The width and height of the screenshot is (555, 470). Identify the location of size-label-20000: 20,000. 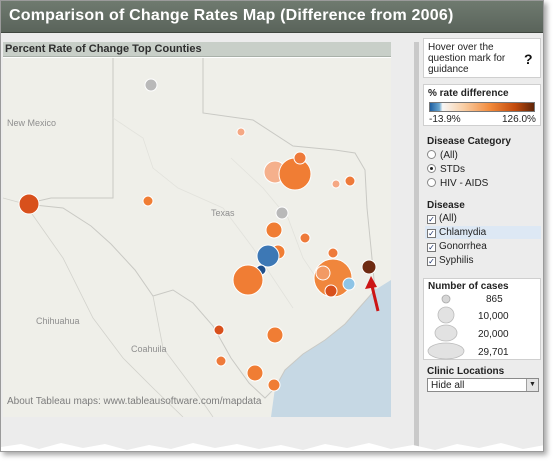
(493, 334).